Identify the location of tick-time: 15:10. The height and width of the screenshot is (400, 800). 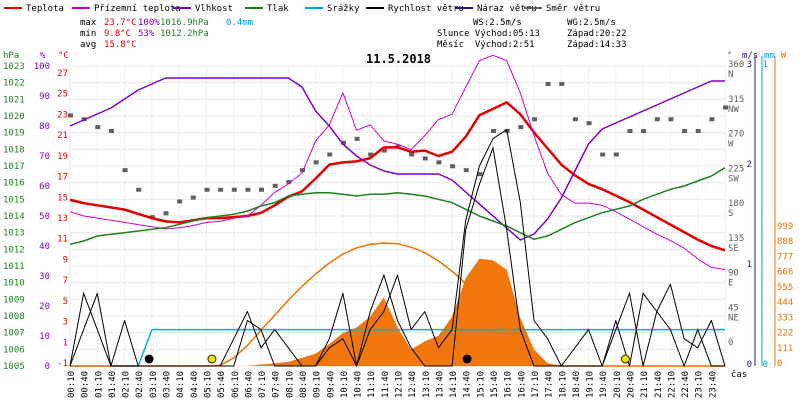
(481, 384).